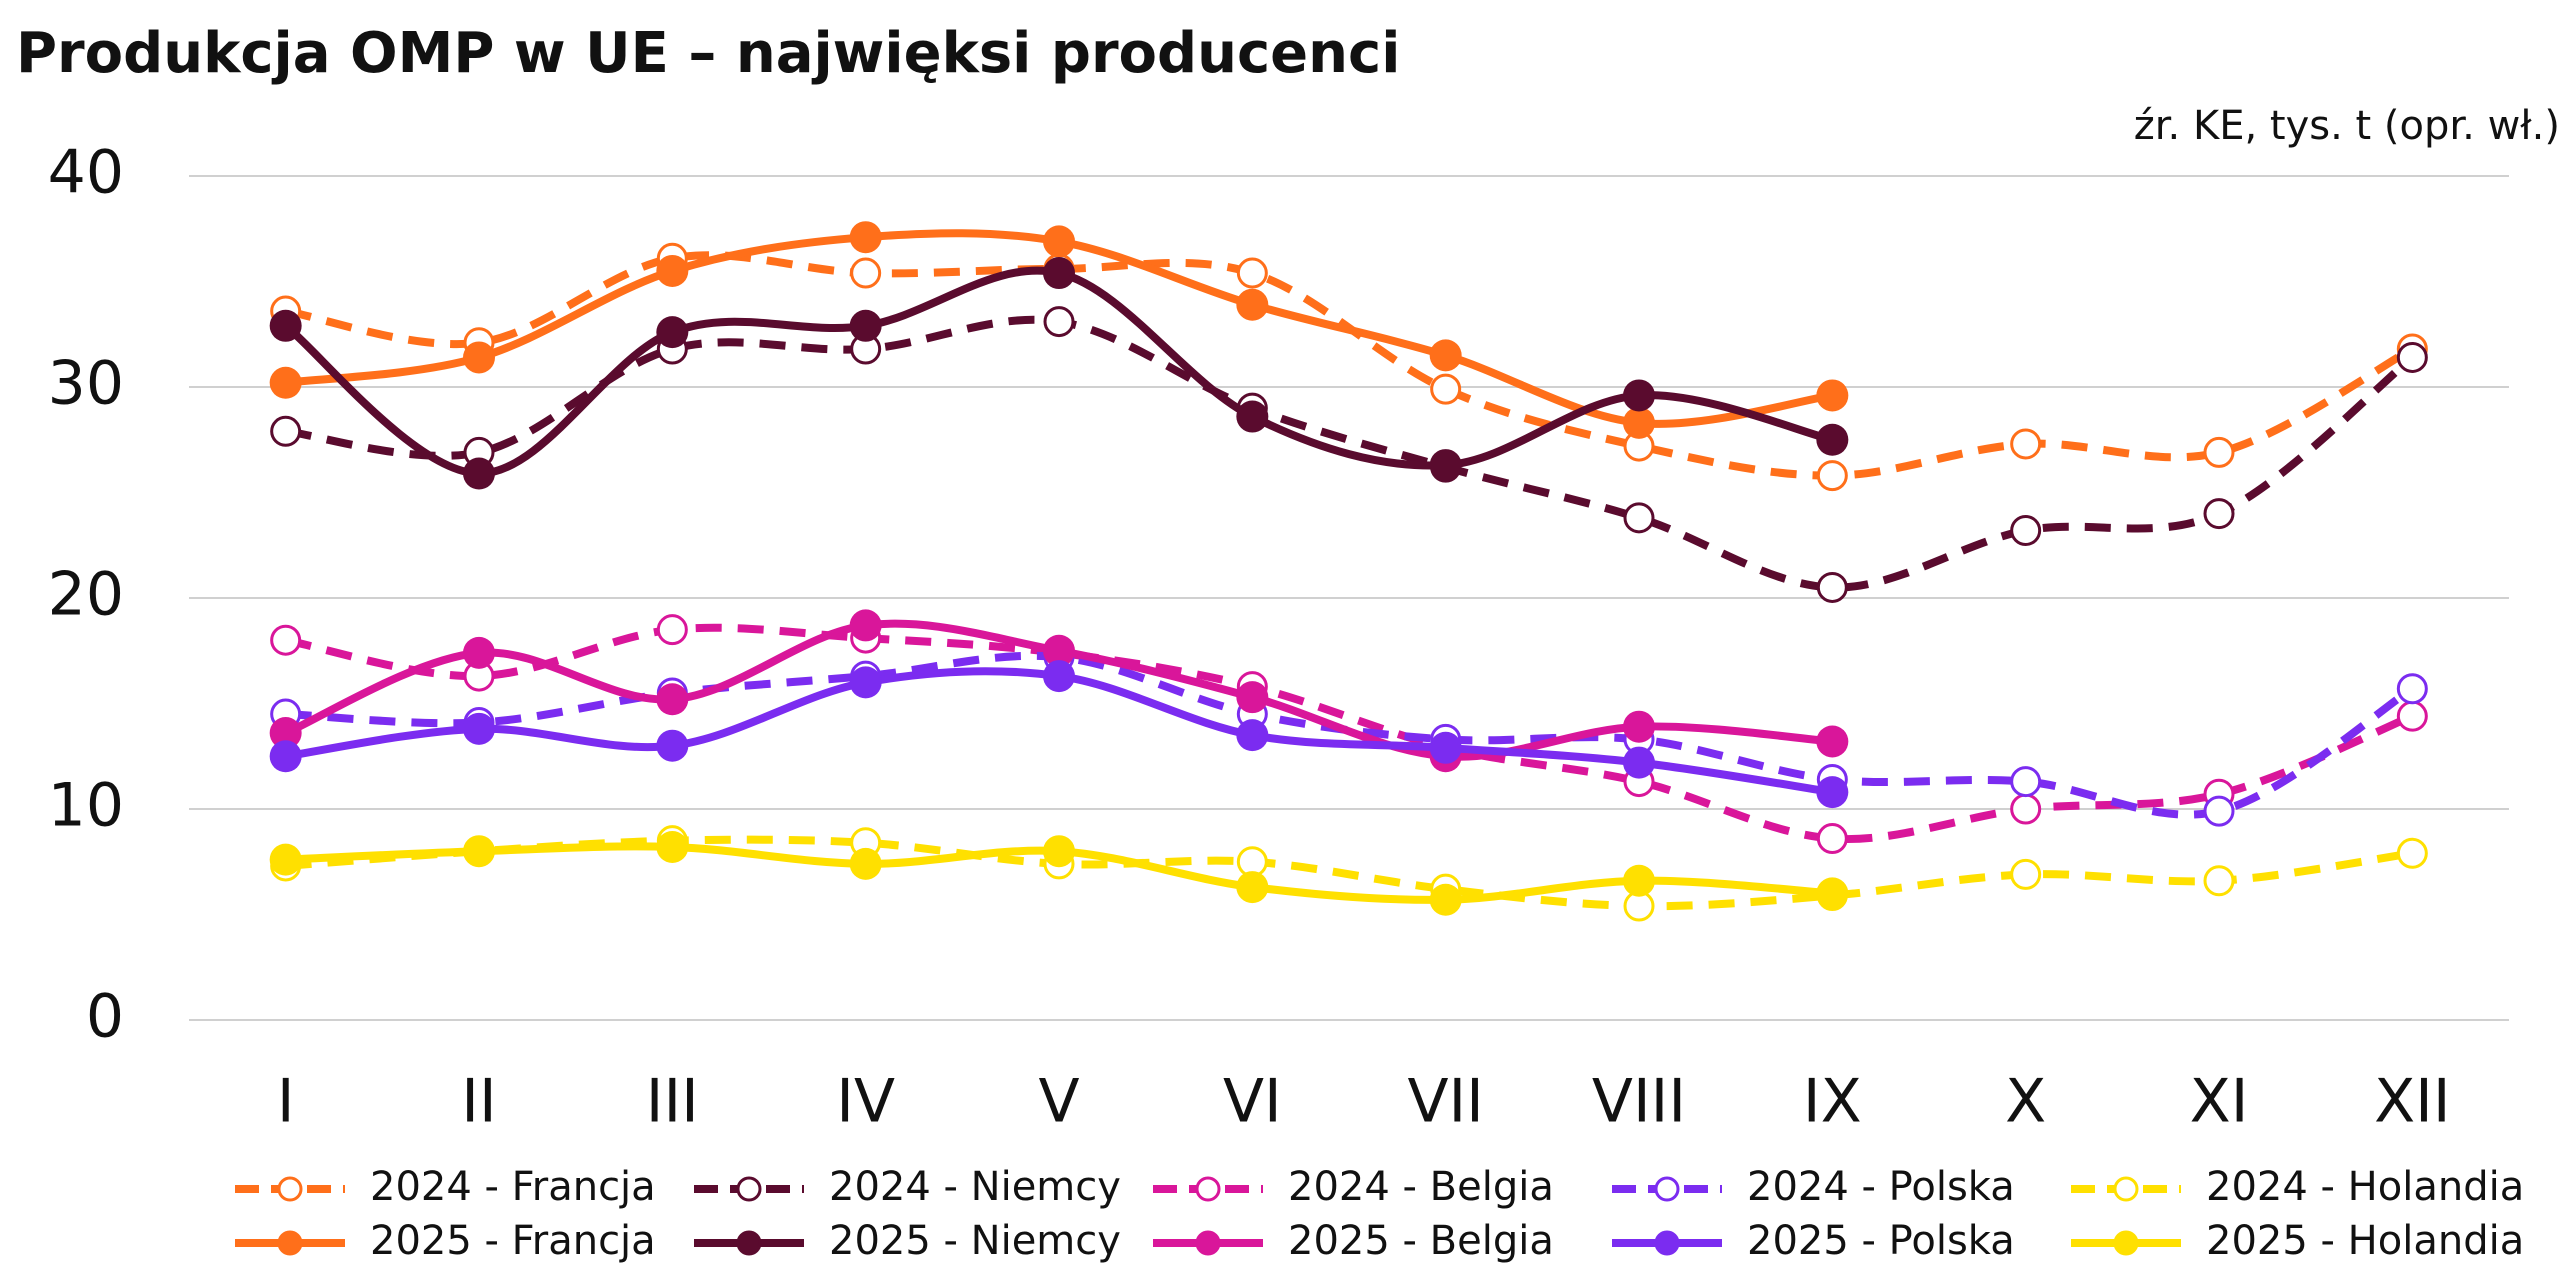 The height and width of the screenshot is (1273, 2575). Describe the element at coordinates (1058, 1102) in the screenshot. I see `x-tick-label: V` at that location.